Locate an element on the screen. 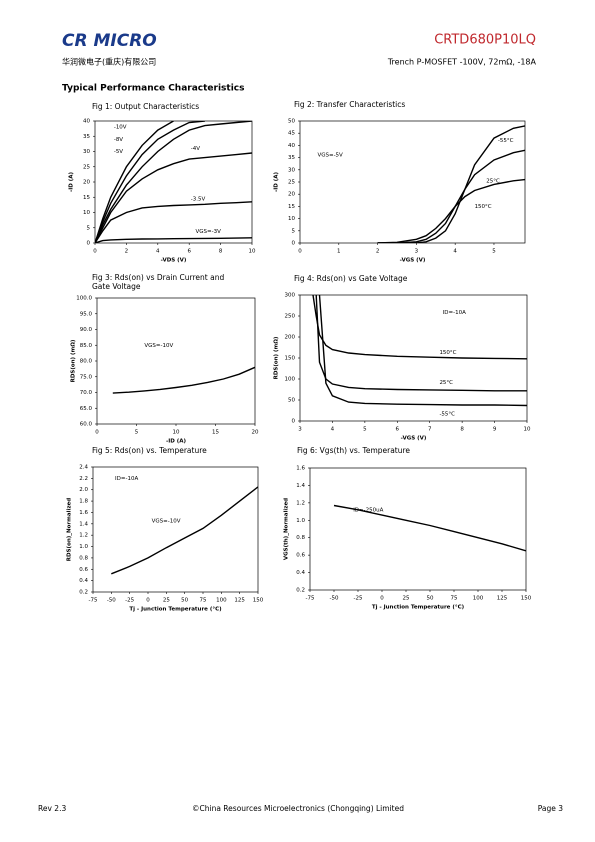  annotation: VGS=-10V is located at coordinates (158, 346).